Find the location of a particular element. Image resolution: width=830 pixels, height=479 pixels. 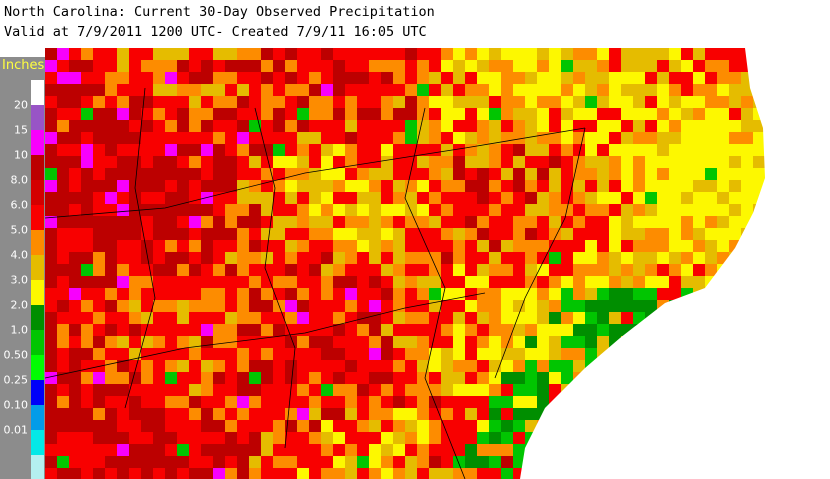

legend-swatch is located at coordinates (37, 392).